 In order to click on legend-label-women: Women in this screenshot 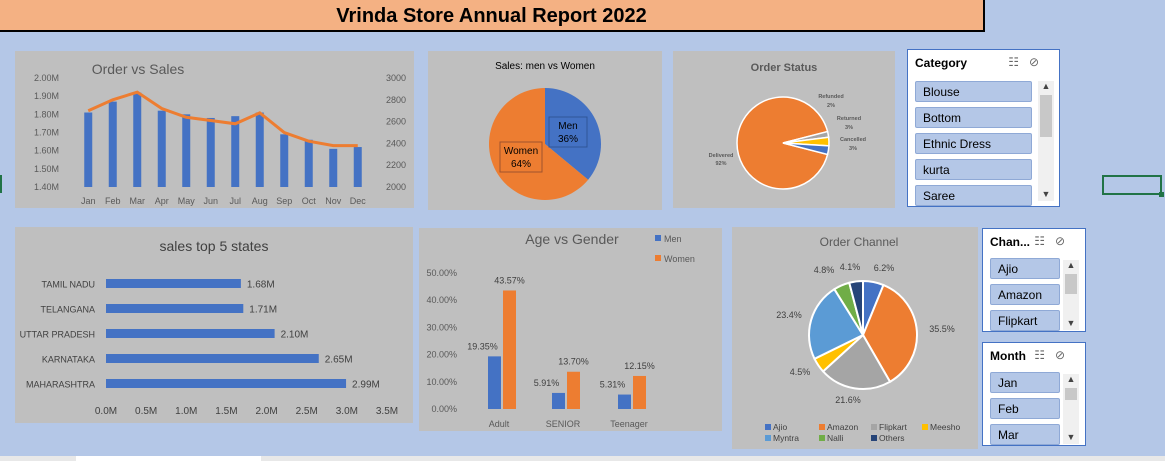, I will do `click(679, 259)`.